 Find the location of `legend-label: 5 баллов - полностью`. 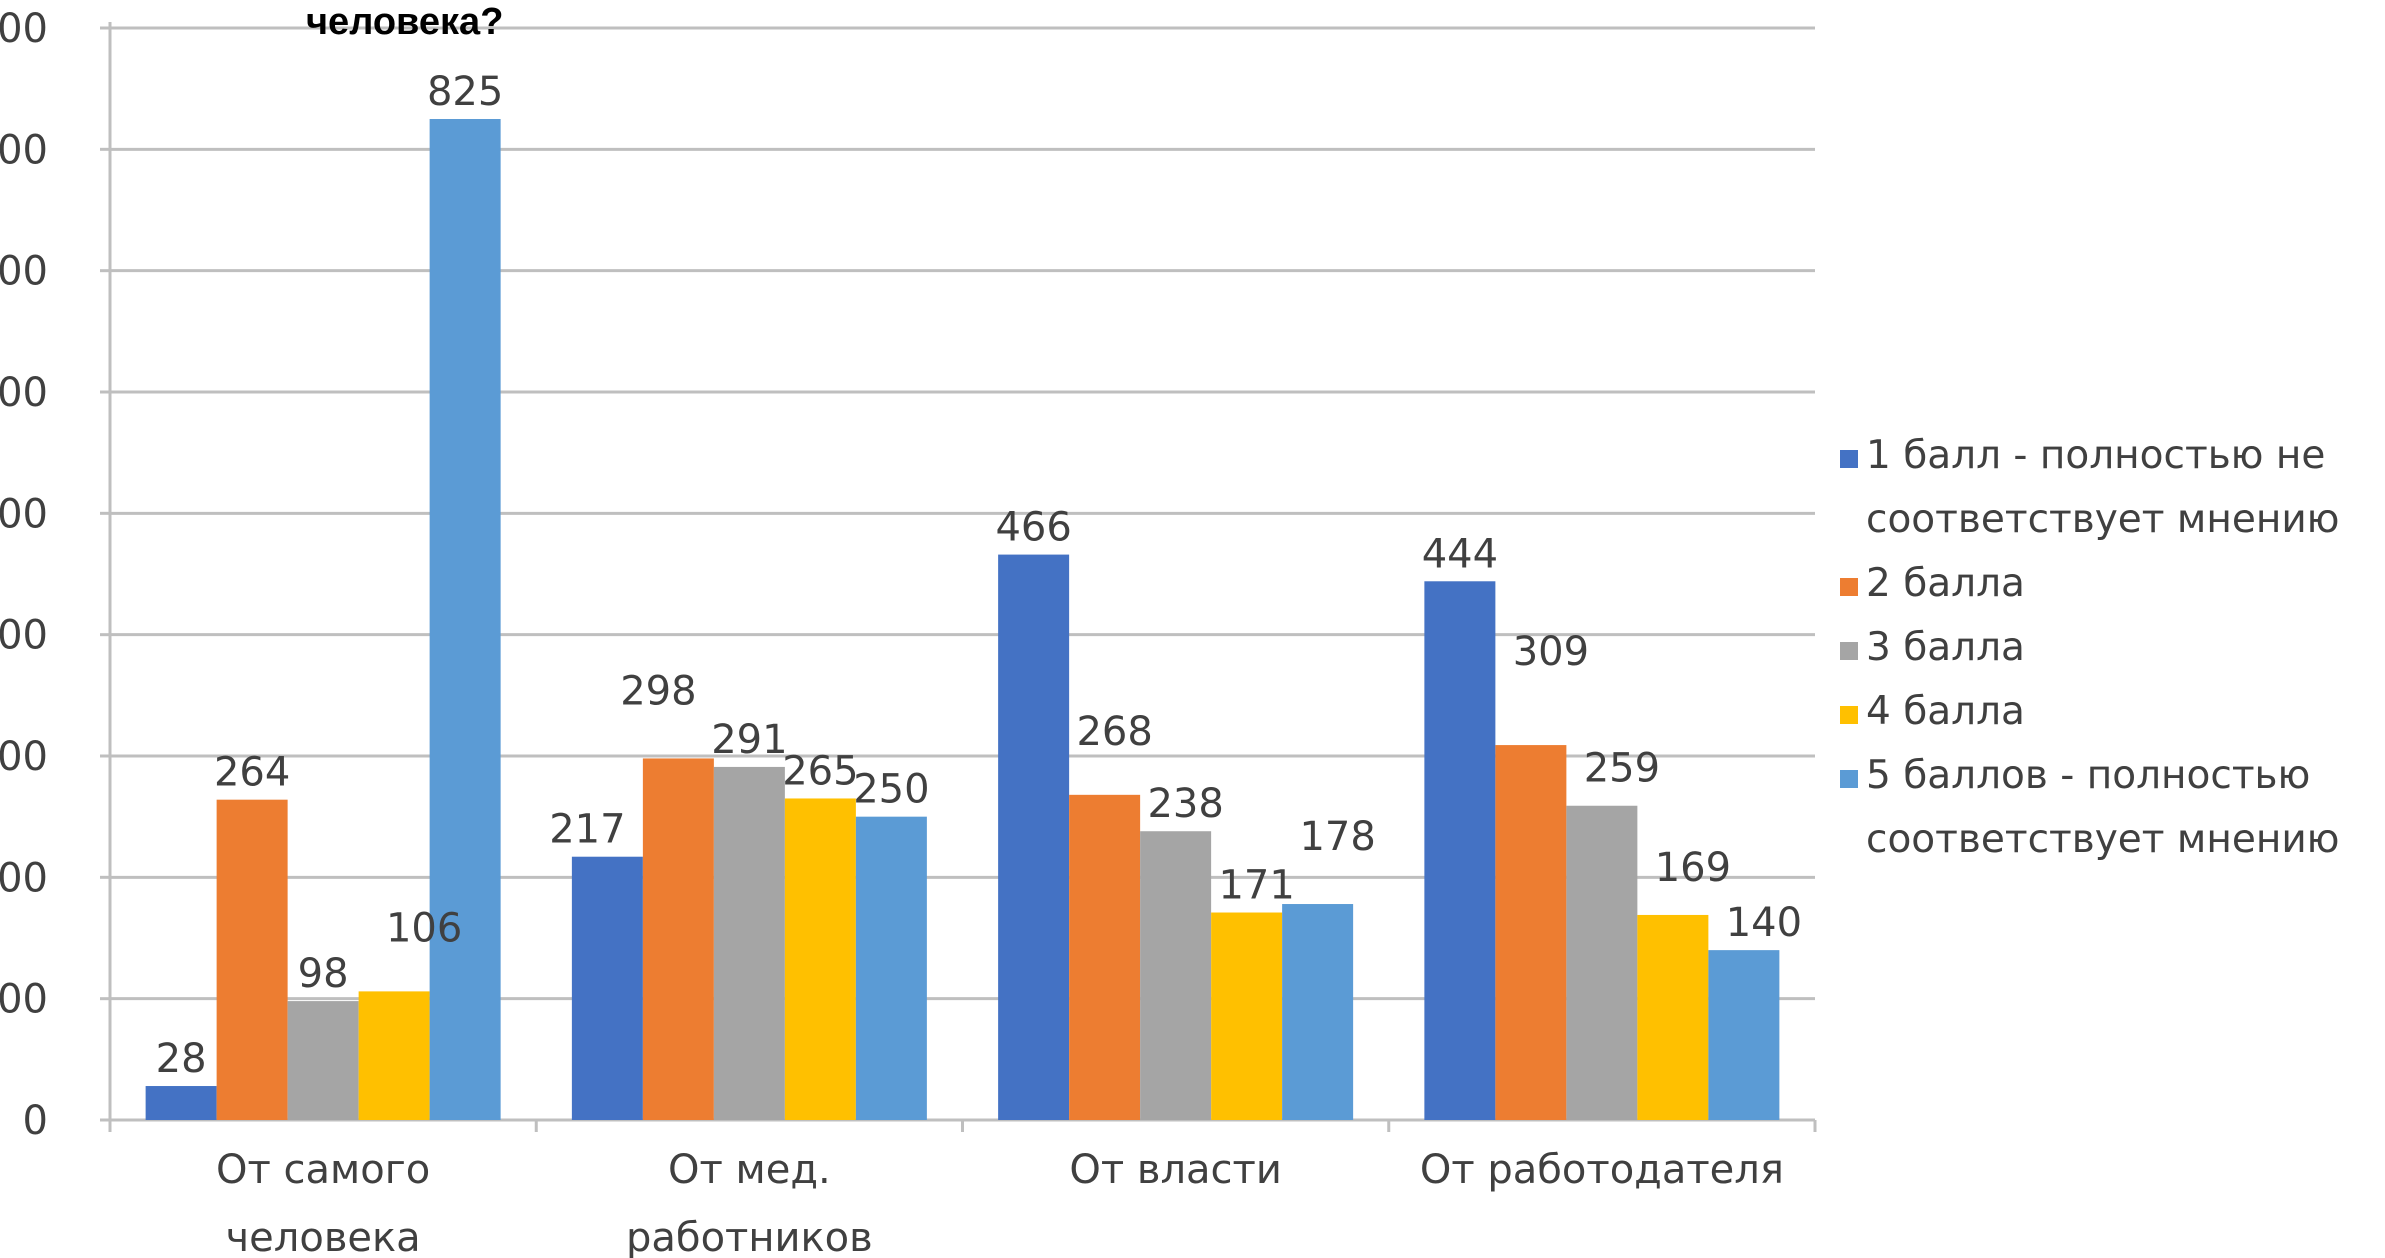

legend-label: 5 баллов - полностью is located at coordinates (2088, 775).